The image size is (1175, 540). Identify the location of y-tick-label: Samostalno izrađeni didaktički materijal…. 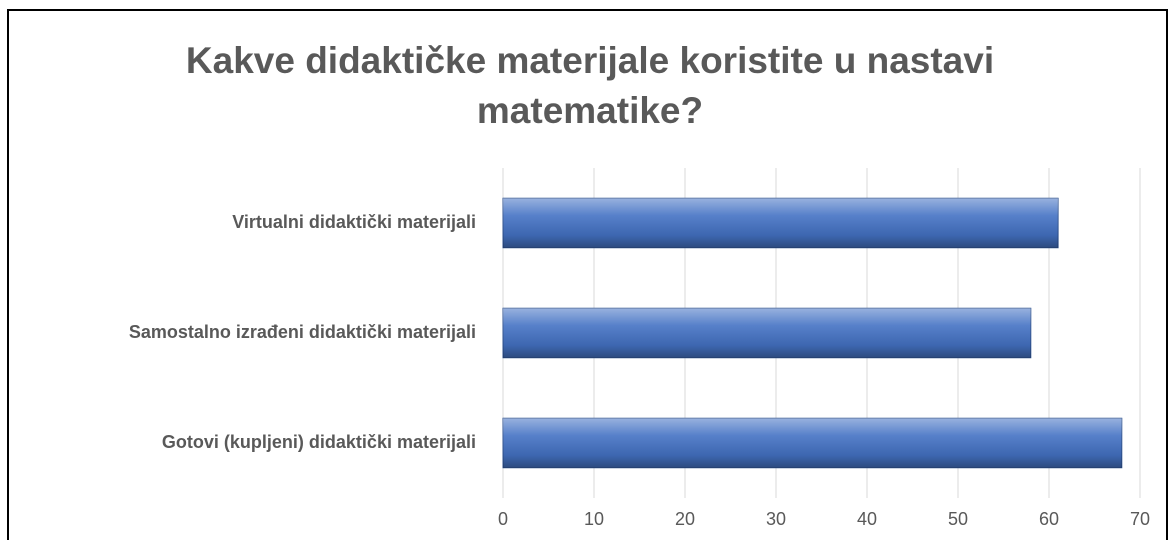
(302, 332).